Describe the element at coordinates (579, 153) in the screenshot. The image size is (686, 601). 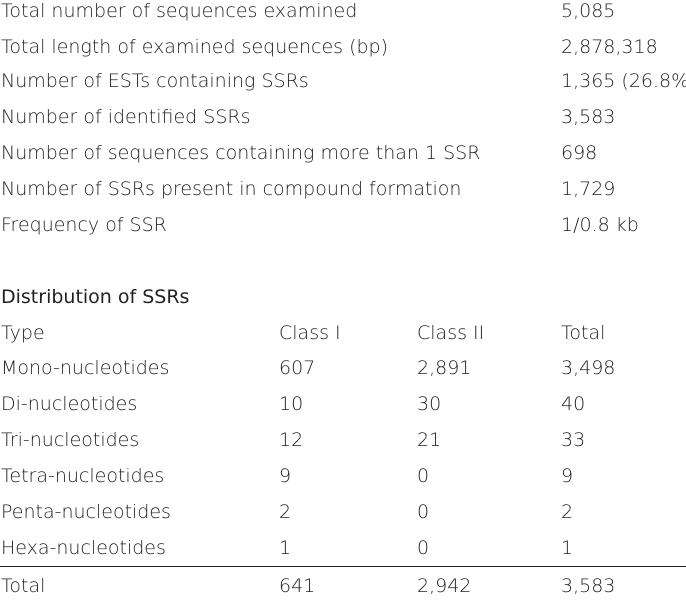
I see `summary-value: 698` at that location.